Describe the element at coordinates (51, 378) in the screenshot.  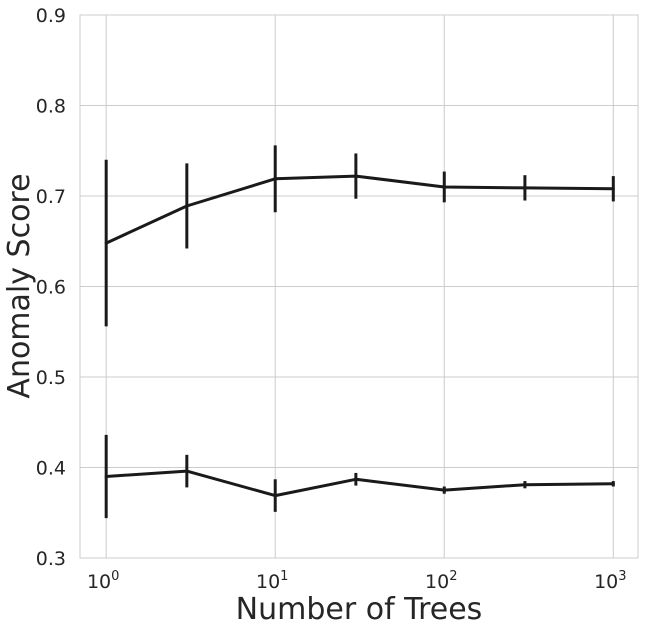
I see `y-tick-label: 0.5` at that location.